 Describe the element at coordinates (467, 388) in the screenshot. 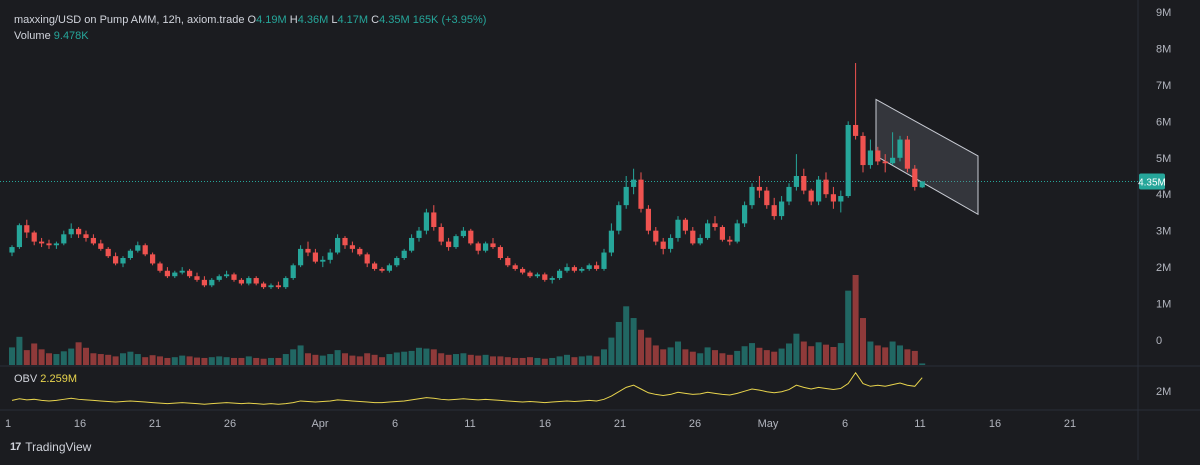

I see `obv-line` at that location.